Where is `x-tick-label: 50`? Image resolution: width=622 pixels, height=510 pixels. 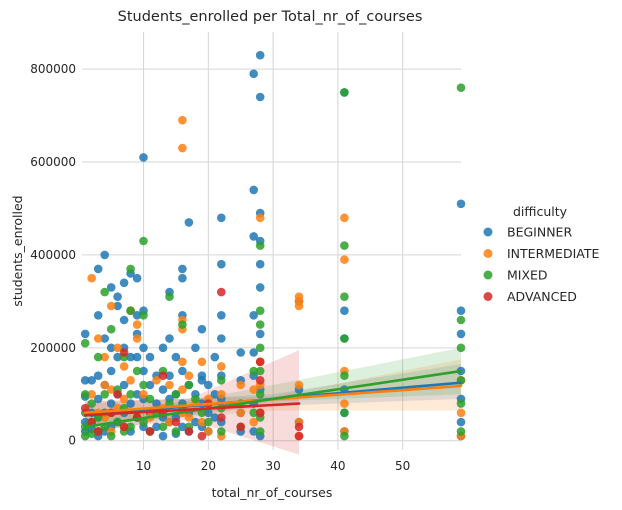
x-tick-label: 50 is located at coordinates (402, 466).